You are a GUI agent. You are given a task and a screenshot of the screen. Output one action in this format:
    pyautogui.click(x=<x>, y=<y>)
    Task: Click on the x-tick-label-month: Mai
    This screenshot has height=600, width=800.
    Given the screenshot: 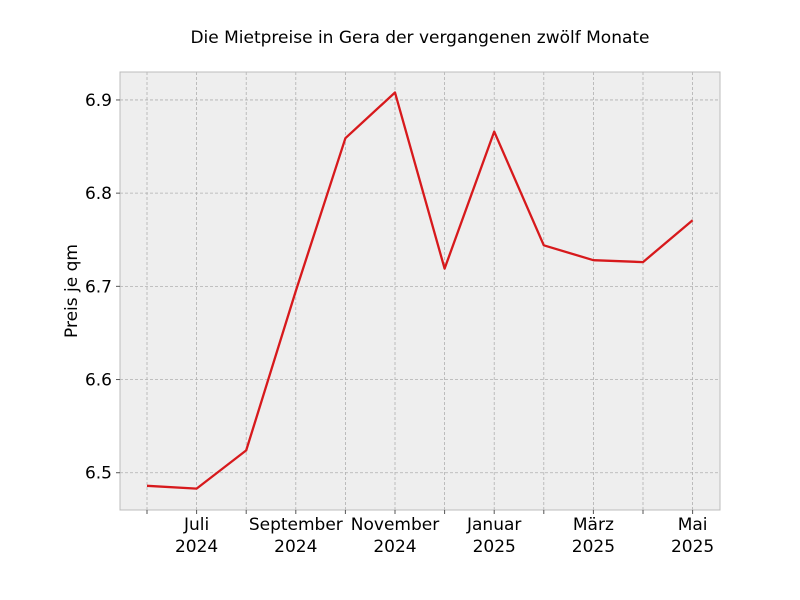 What is the action you would take?
    pyautogui.click(x=693, y=525)
    